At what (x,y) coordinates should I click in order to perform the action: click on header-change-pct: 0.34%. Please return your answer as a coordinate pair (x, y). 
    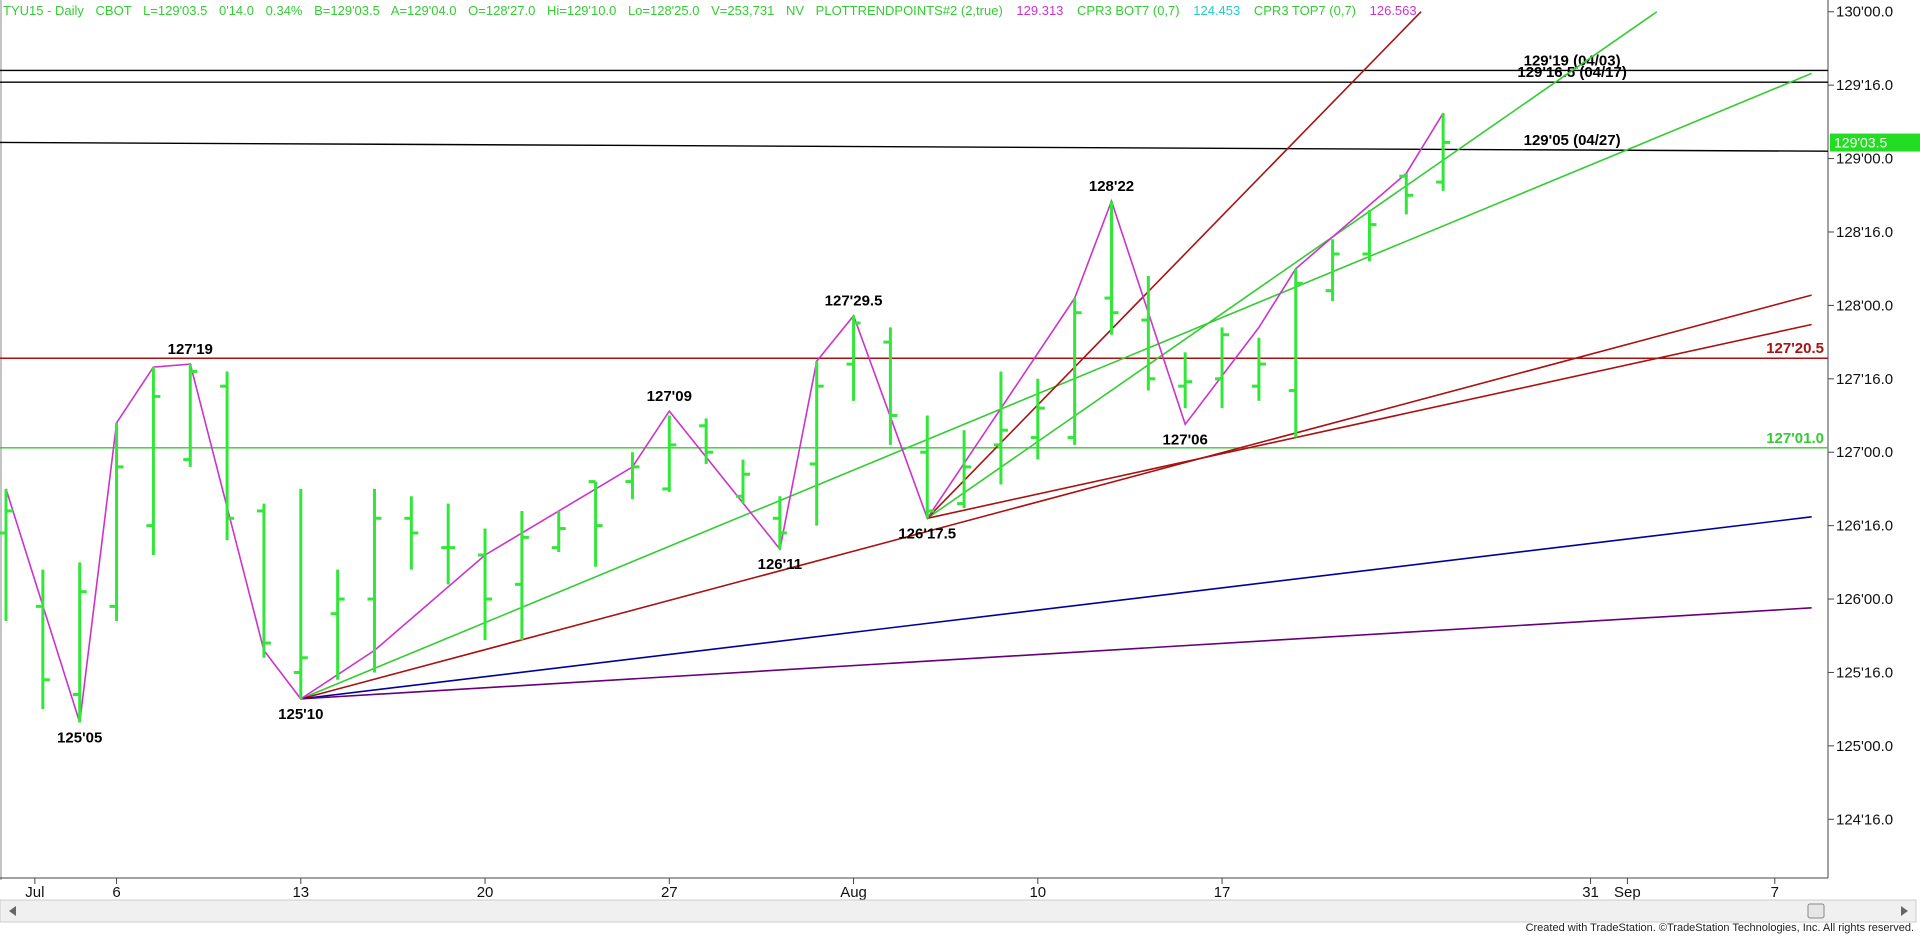
    Looking at the image, I should click on (284, 10).